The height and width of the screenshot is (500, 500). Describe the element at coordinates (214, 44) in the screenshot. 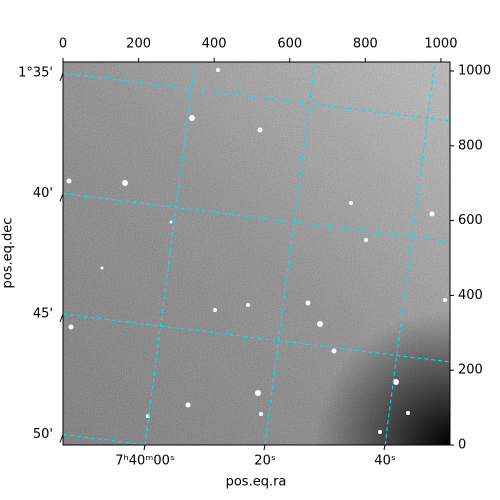

I see `x-tick-label: 400` at that location.